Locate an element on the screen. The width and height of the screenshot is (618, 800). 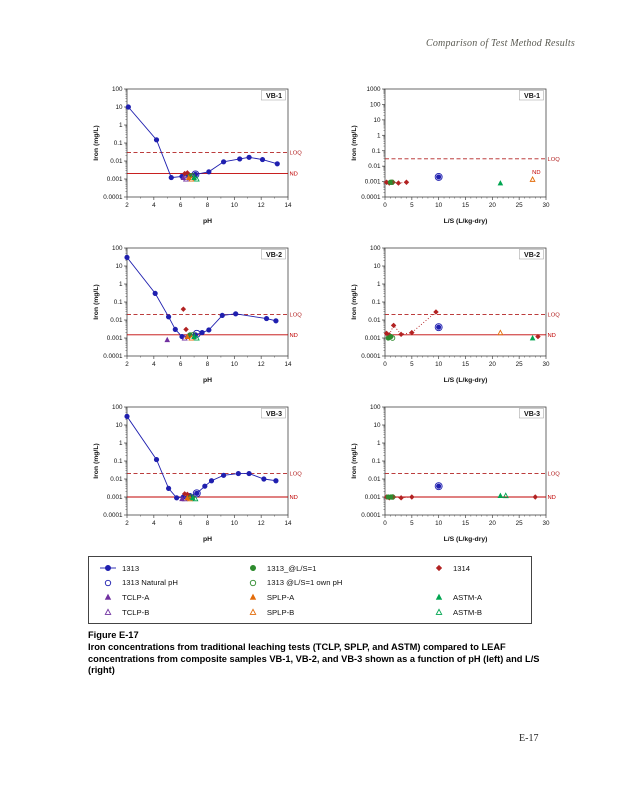
page-number: E-17 is located at coordinates (529, 738).